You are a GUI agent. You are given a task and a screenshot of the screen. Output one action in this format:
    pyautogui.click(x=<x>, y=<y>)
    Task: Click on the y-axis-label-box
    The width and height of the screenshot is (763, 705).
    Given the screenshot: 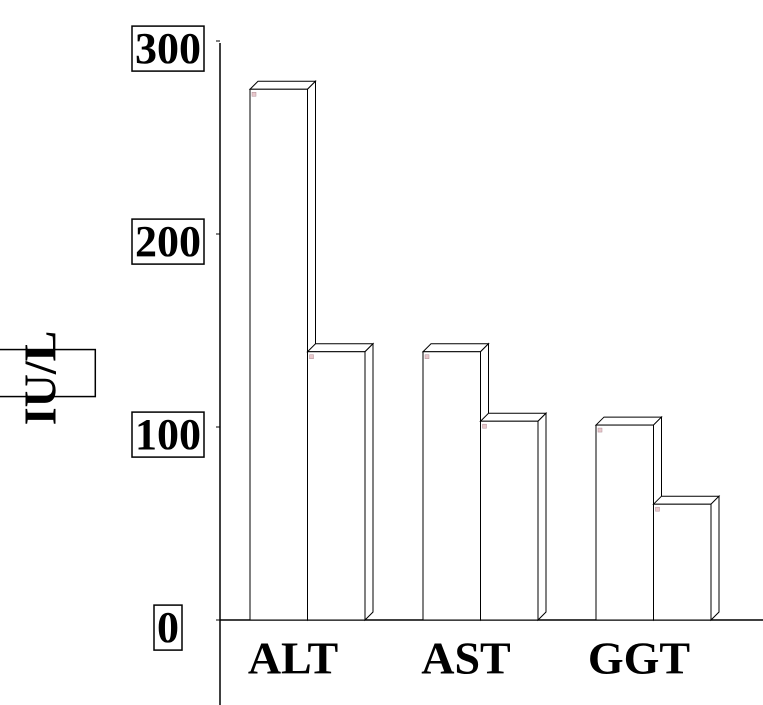 What is the action you would take?
    pyautogui.click(x=48, y=373)
    